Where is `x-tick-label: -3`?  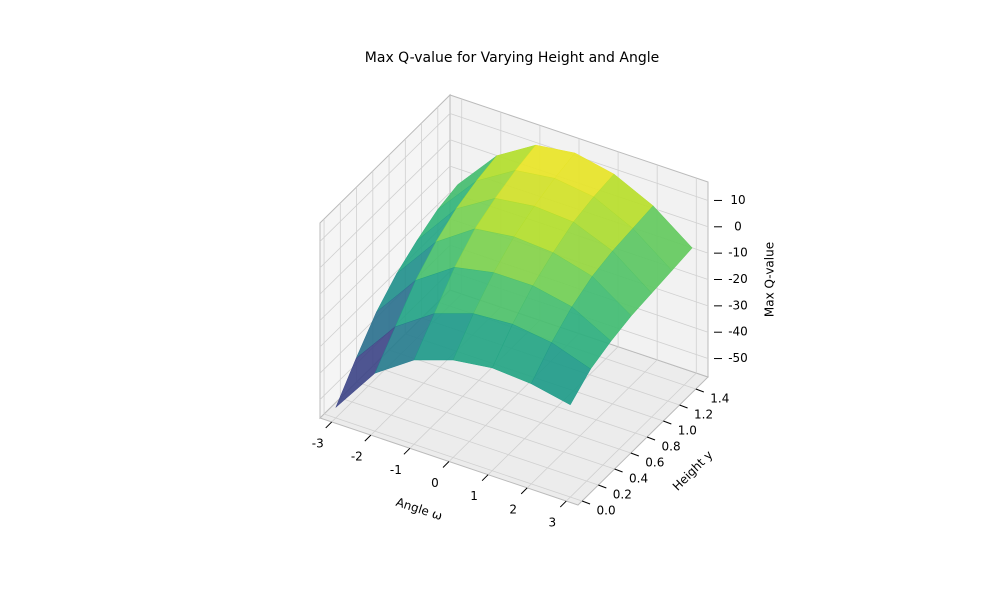 x-tick-label: -3 is located at coordinates (318, 443).